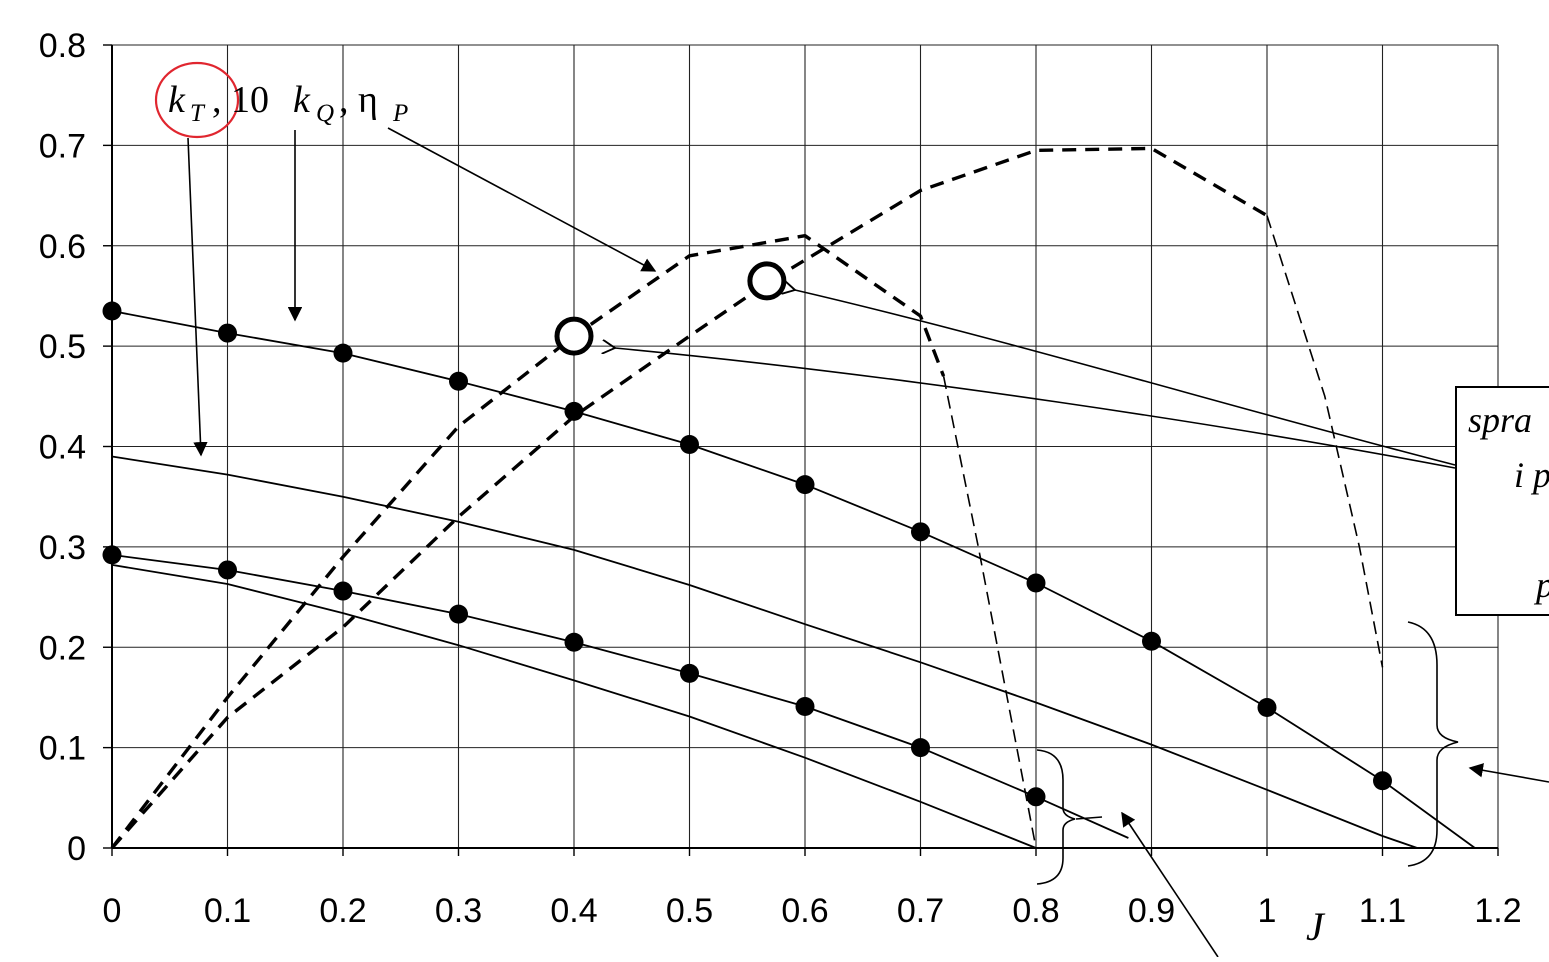  Describe the element at coordinates (358, 100) in the screenshot. I see `sep-label-2: , η` at that location.